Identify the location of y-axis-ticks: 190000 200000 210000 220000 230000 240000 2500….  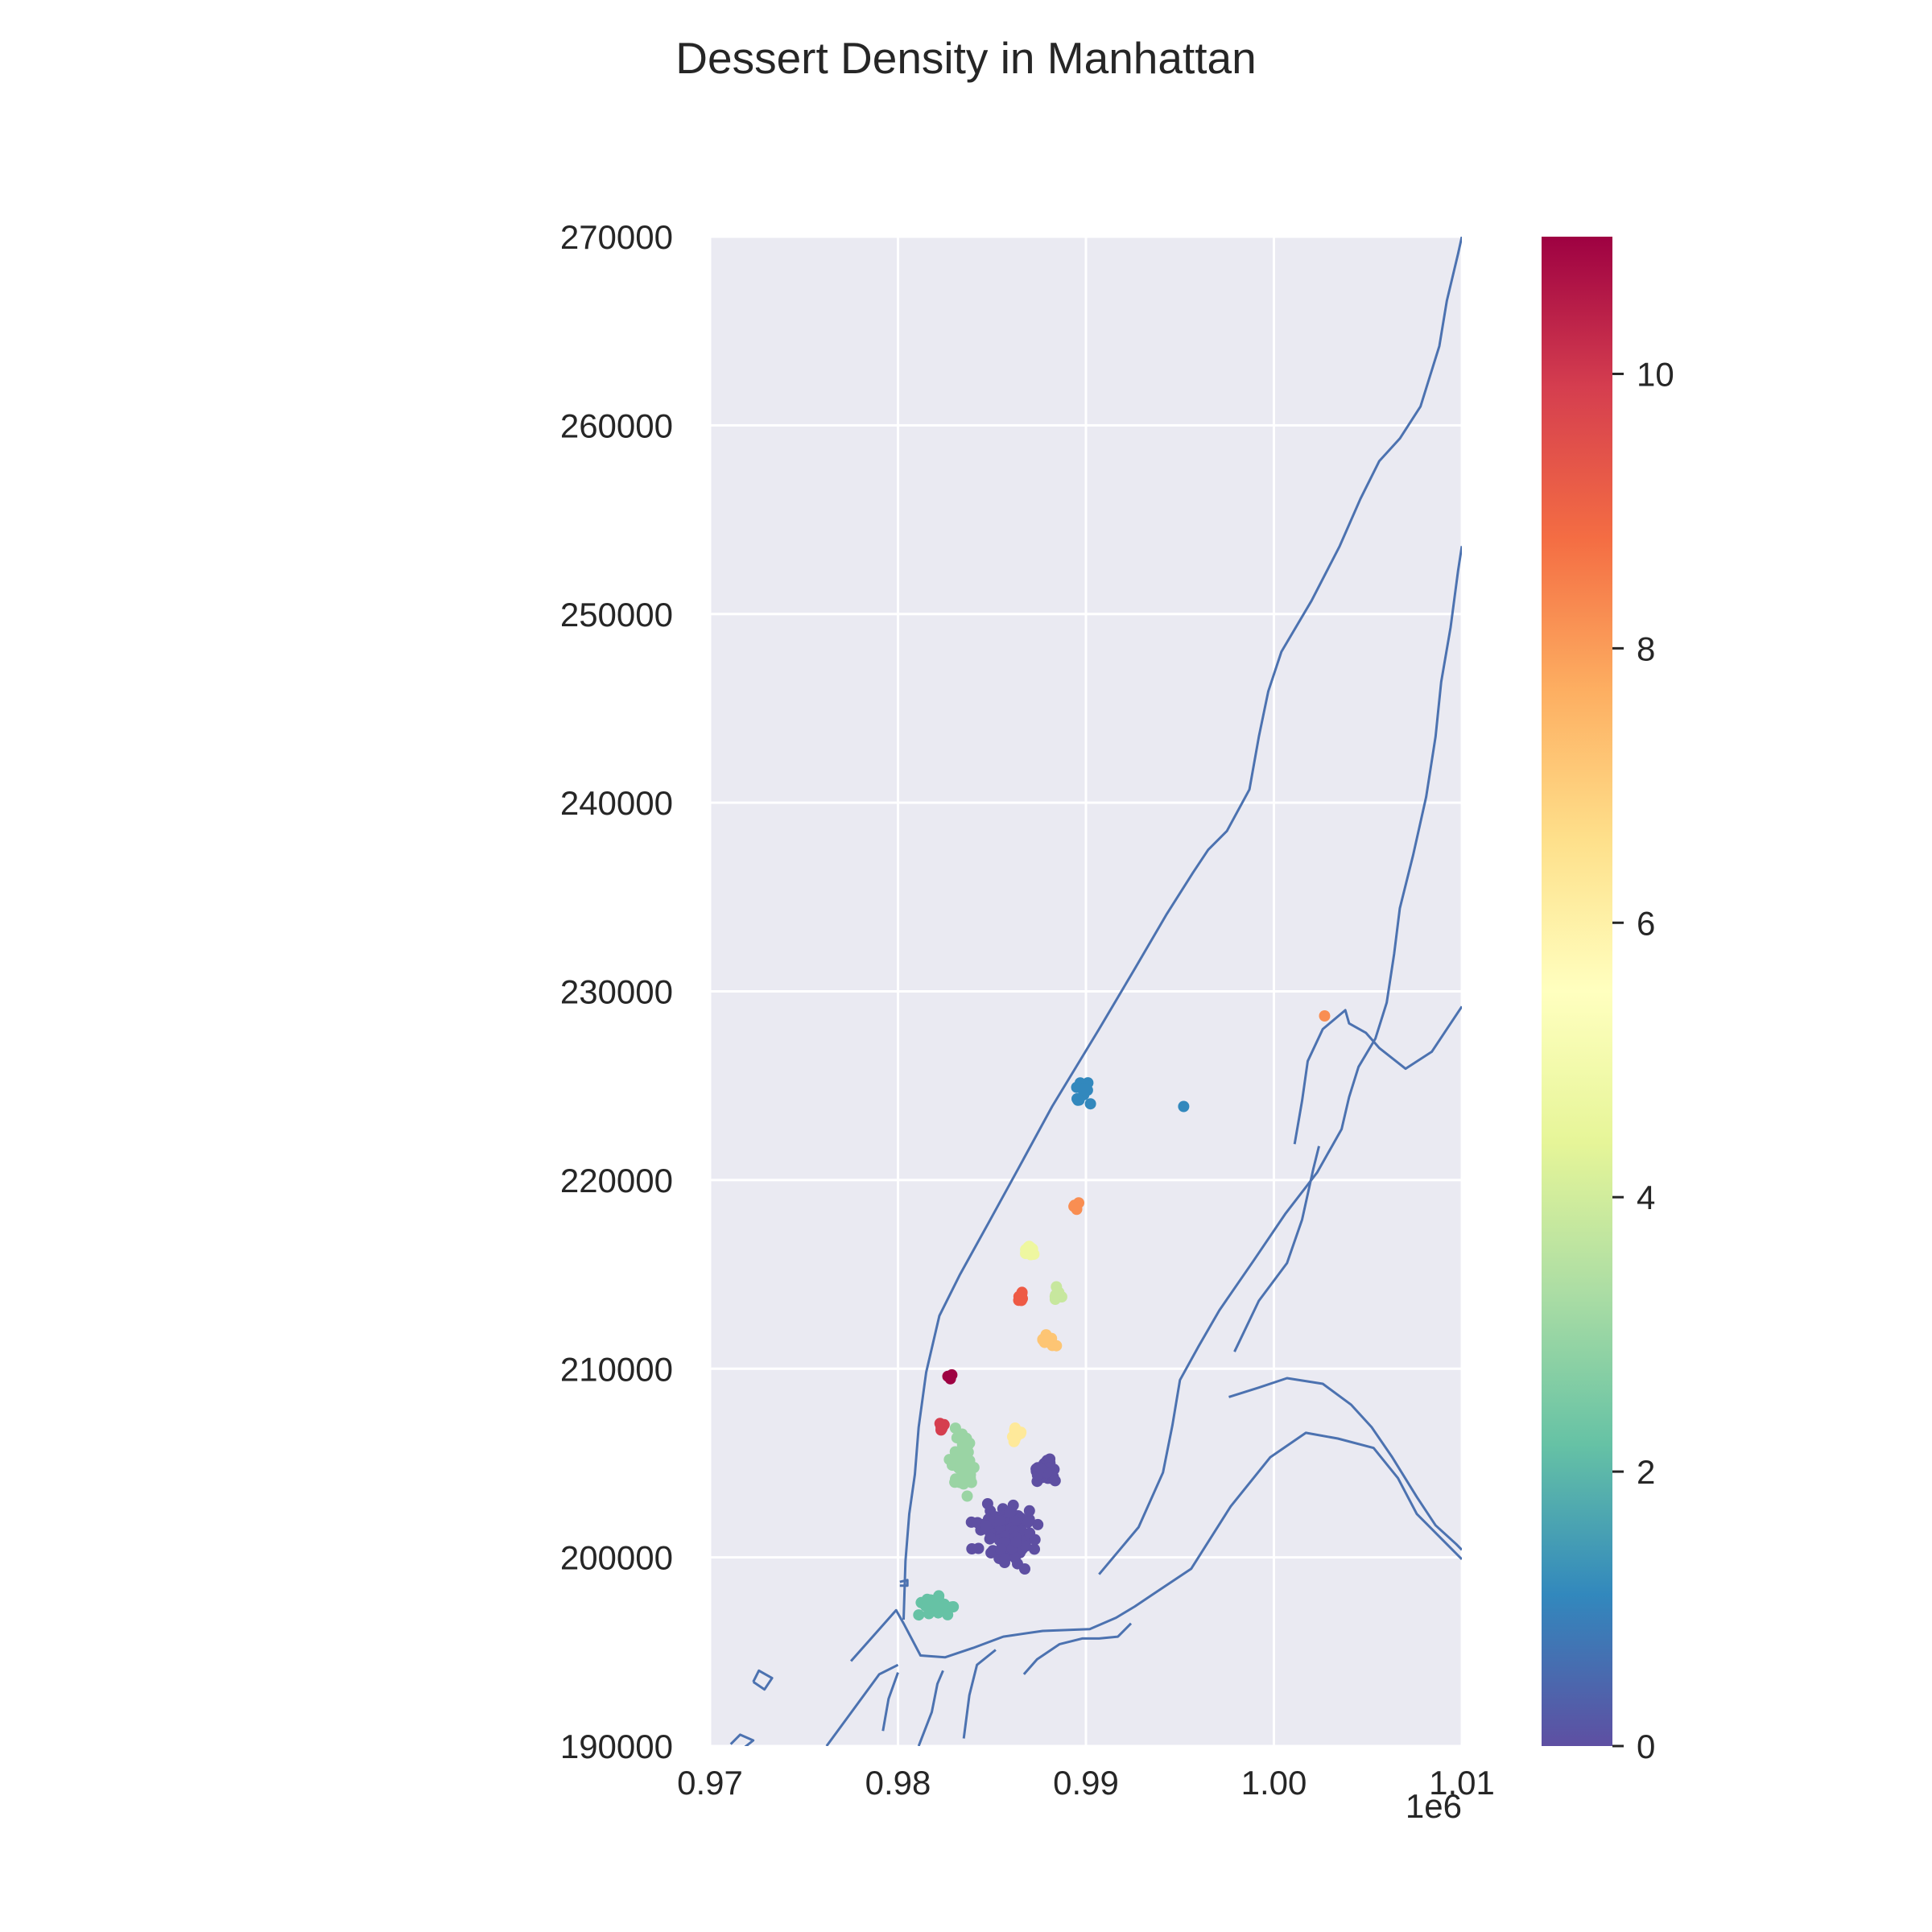
(616, 991).